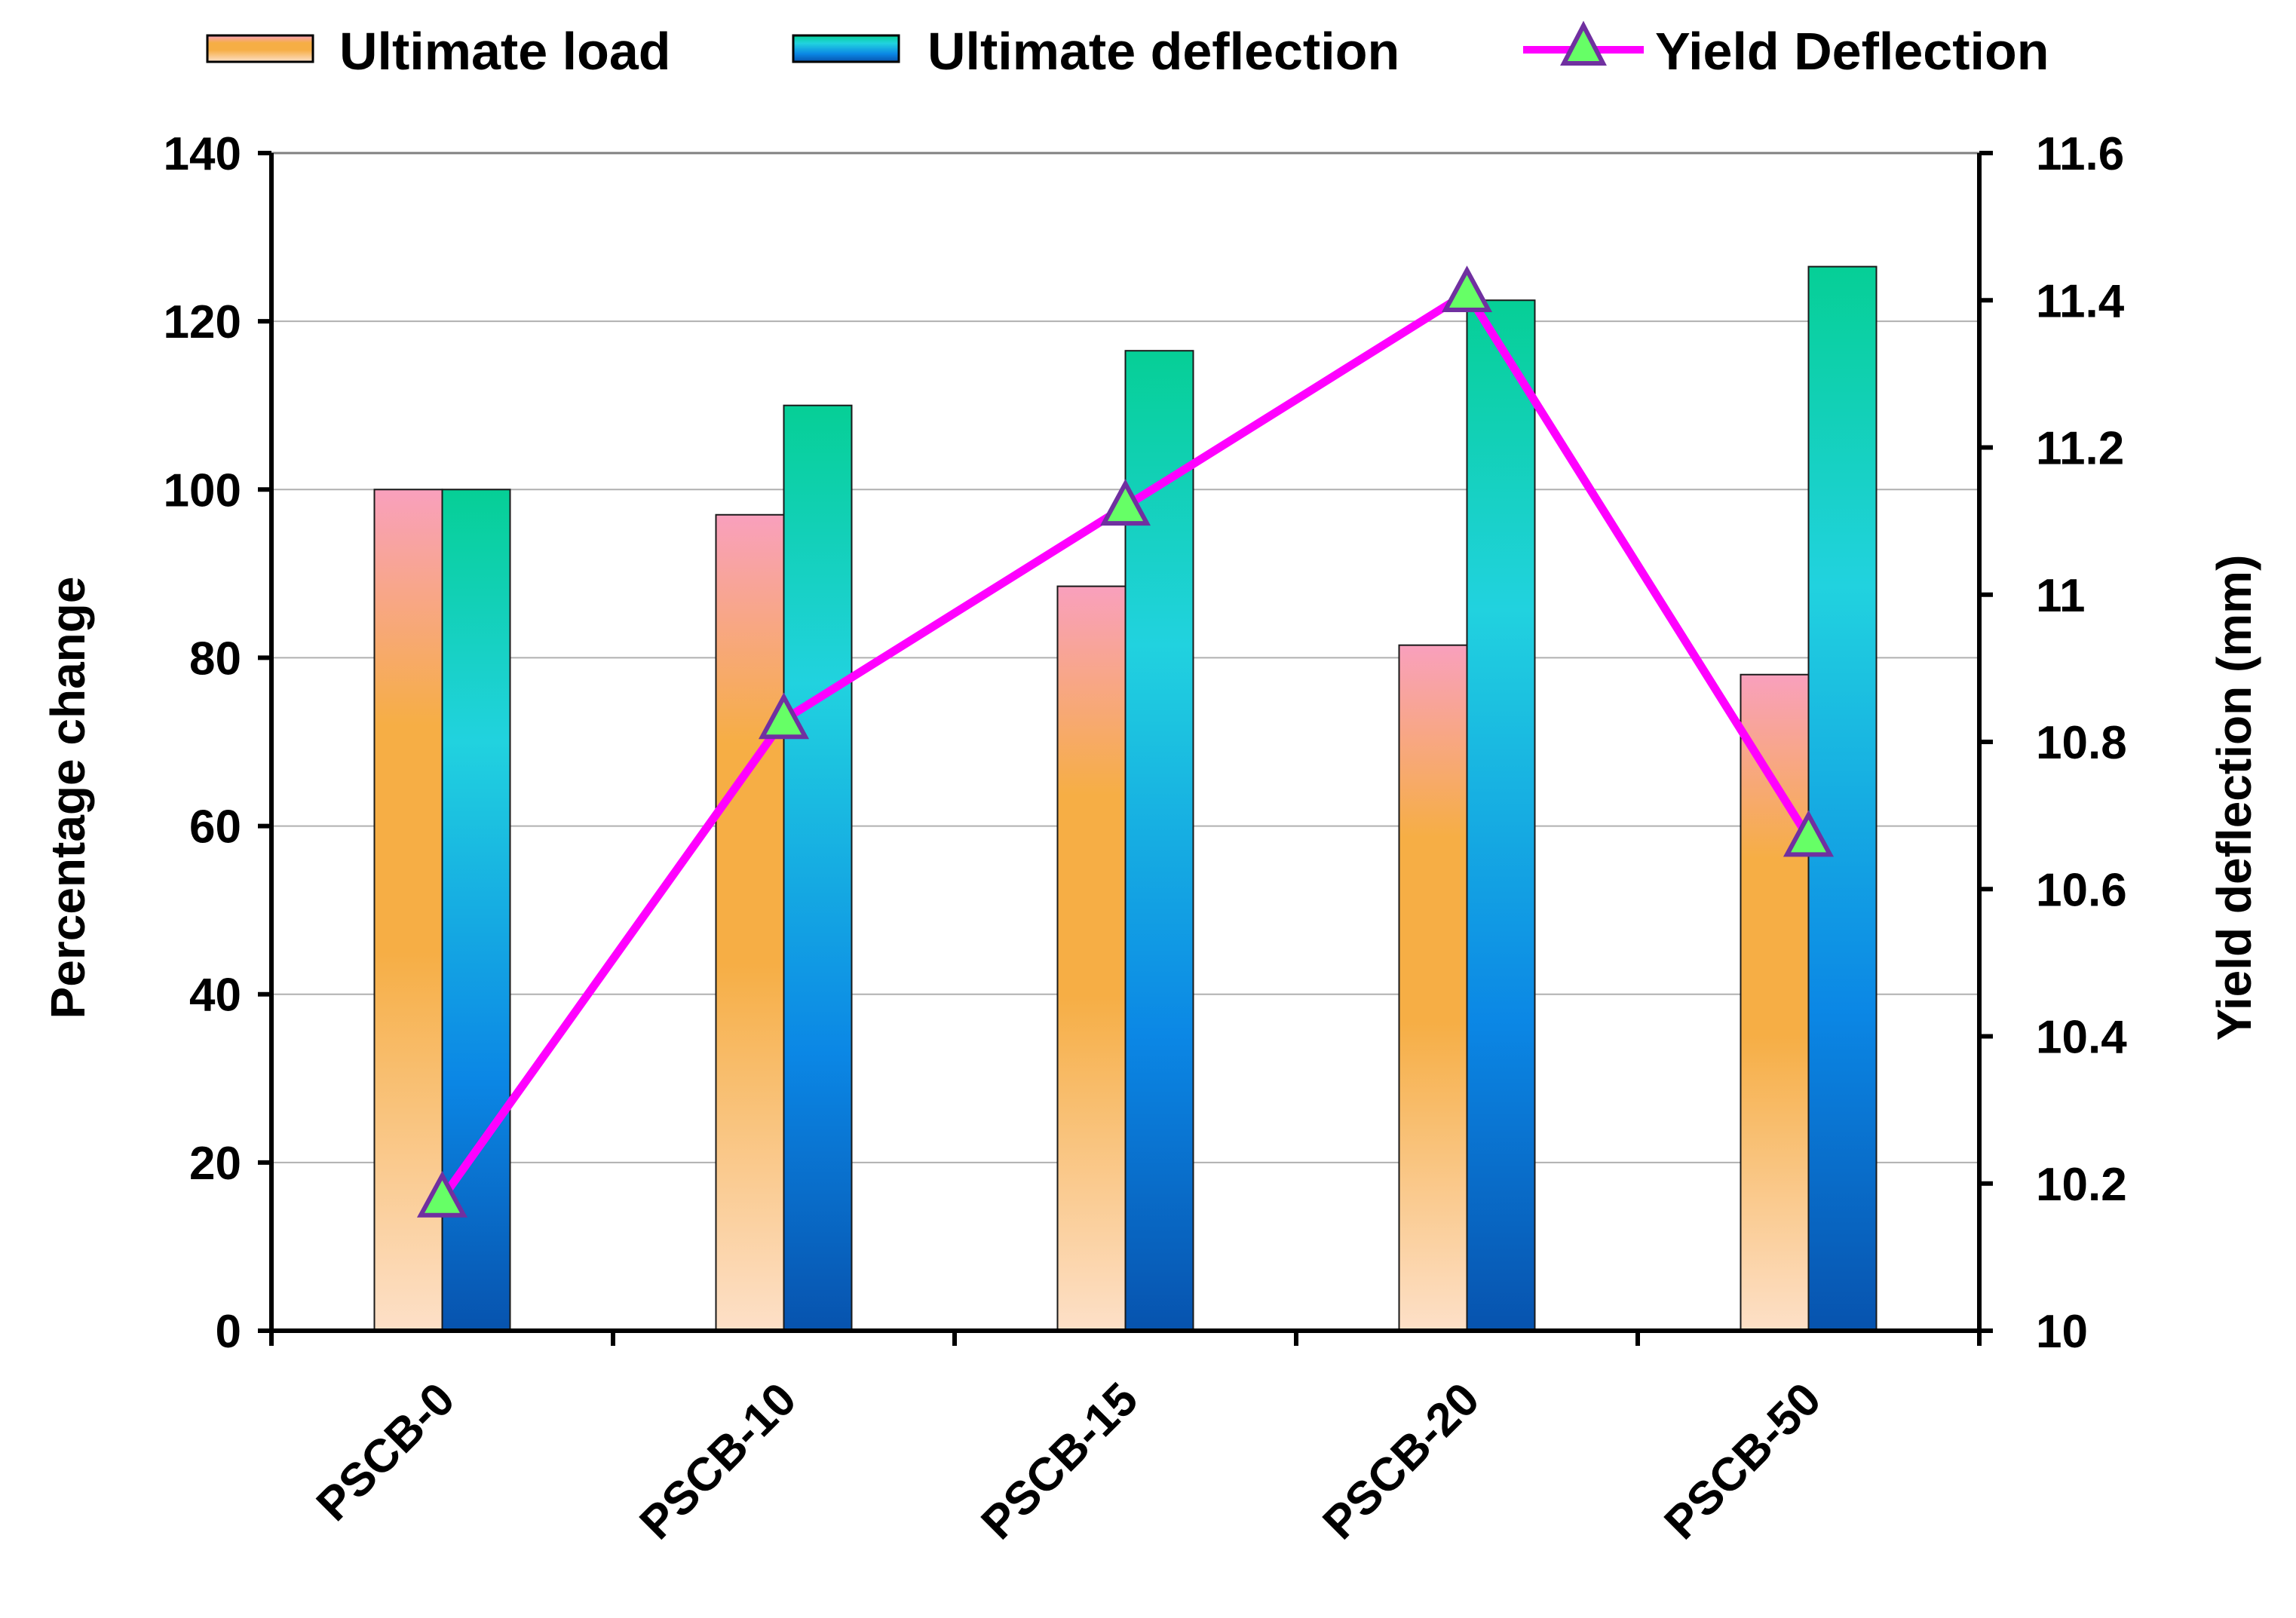 This screenshot has height=1618, width=2296. Describe the element at coordinates (2061, 596) in the screenshot. I see `y2-tick-label: 11` at that location.